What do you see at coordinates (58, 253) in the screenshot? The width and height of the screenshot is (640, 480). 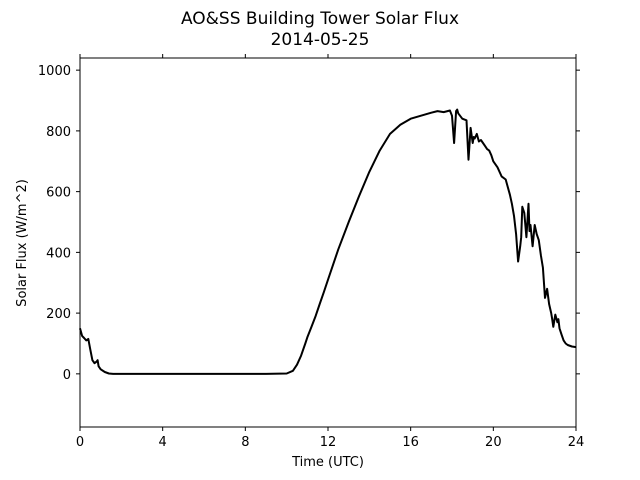 I see `y-tick-label: 400` at bounding box center [58, 253].